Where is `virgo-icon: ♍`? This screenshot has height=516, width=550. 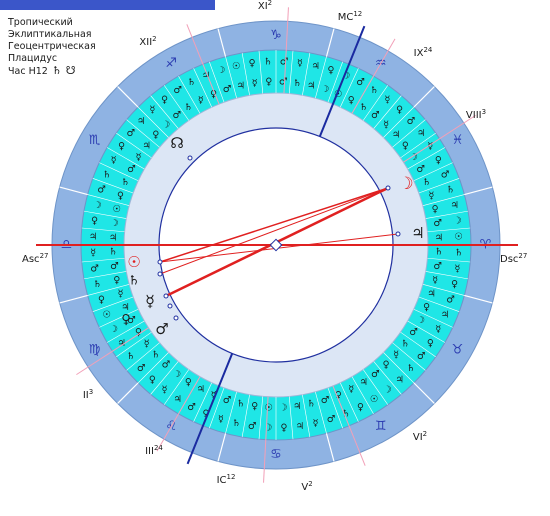
virgo-icon: ♍ is located at coordinates (95, 349).